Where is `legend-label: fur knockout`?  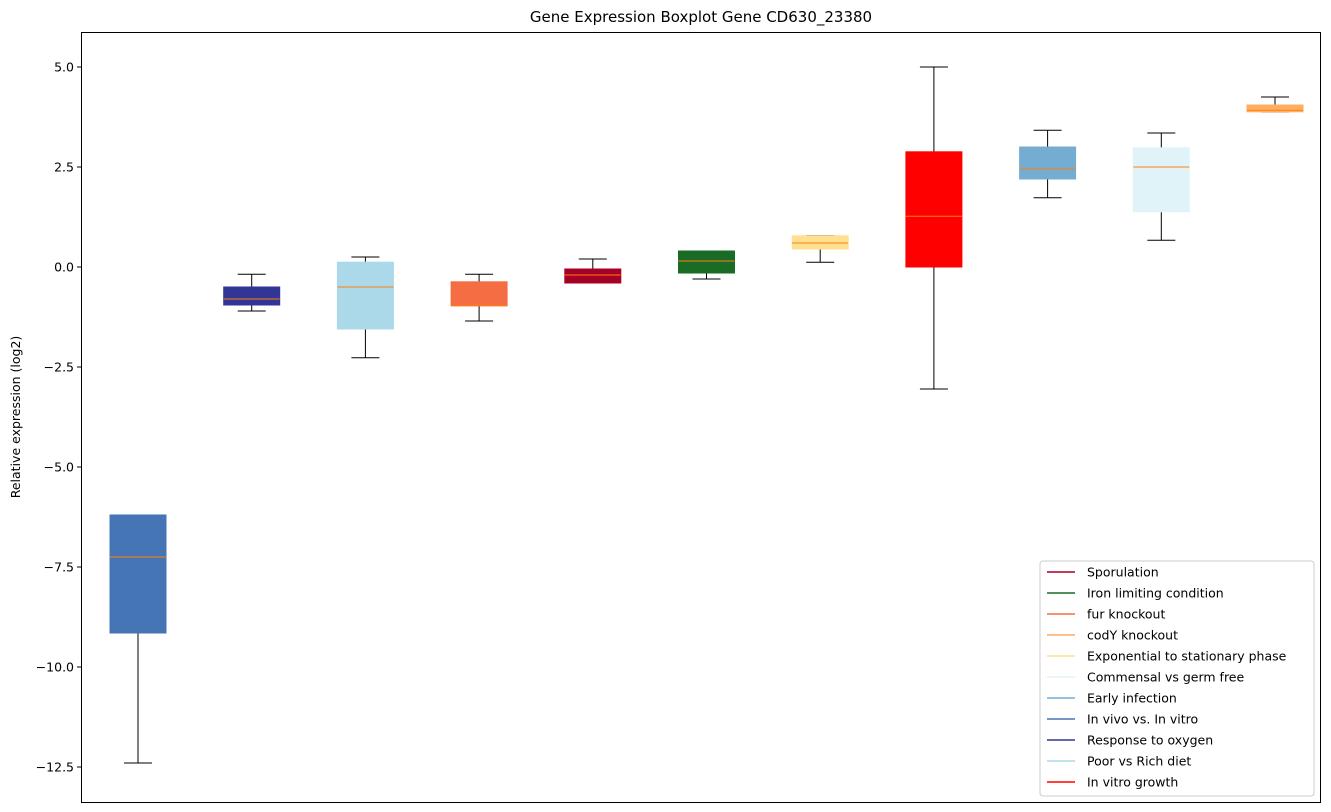 legend-label: fur knockout is located at coordinates (1126, 614).